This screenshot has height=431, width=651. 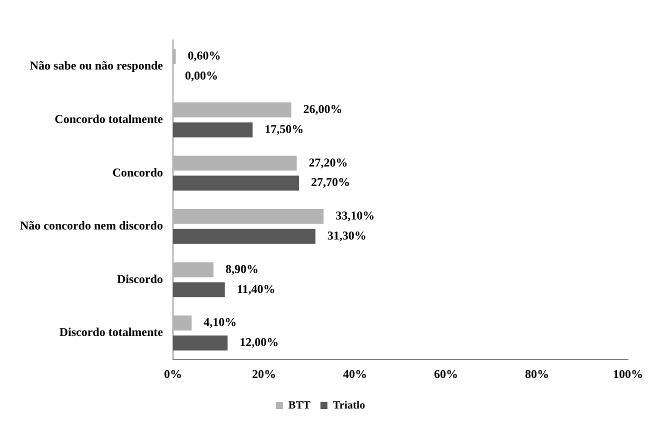 What do you see at coordinates (322, 109) in the screenshot?
I see `data-label: 26,00%` at bounding box center [322, 109].